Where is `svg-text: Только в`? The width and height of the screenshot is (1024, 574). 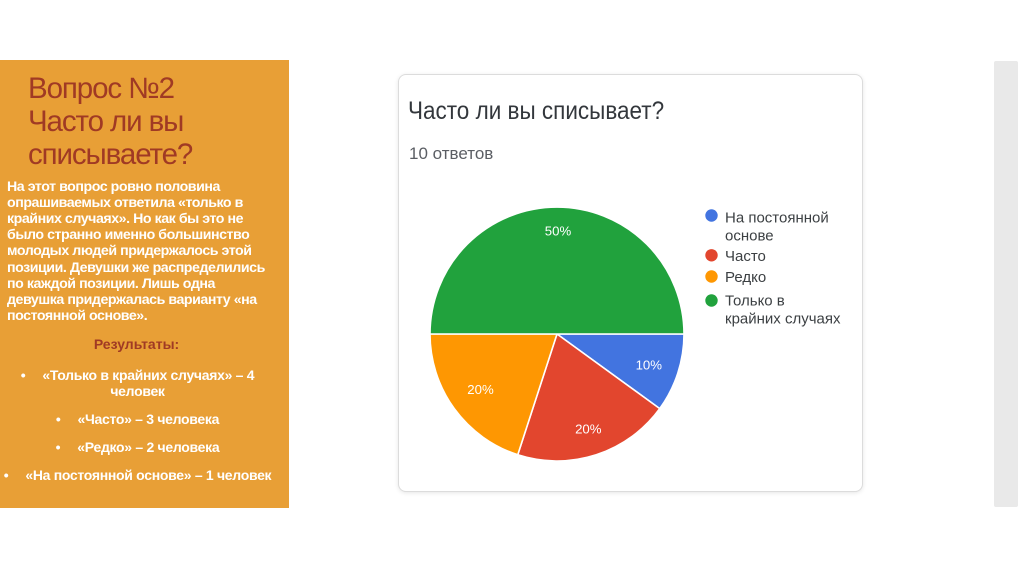 svg-text: Только в is located at coordinates (755, 301).